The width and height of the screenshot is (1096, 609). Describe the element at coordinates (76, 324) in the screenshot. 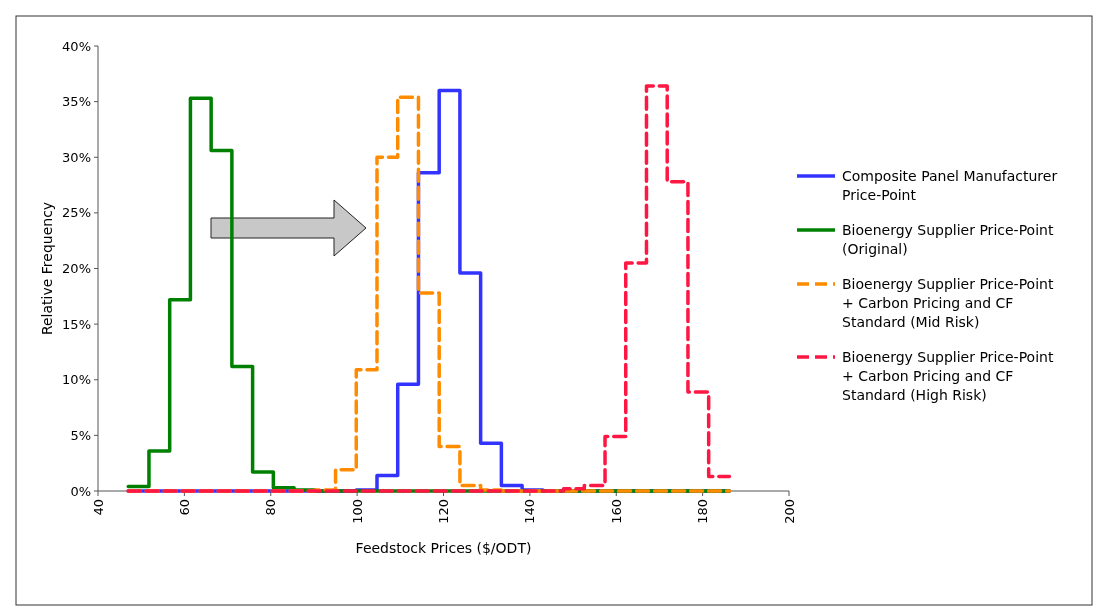

I see `y-tick-label: 15%` at that location.